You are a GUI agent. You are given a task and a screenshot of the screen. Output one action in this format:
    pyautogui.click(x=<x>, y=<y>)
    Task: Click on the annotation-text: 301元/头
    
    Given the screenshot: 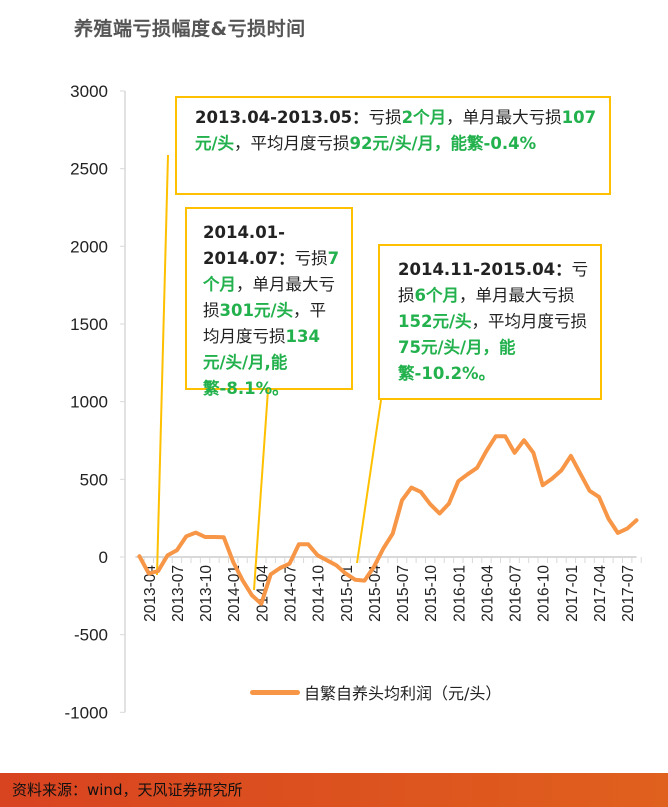 What is the action you would take?
    pyautogui.click(x=256, y=310)
    